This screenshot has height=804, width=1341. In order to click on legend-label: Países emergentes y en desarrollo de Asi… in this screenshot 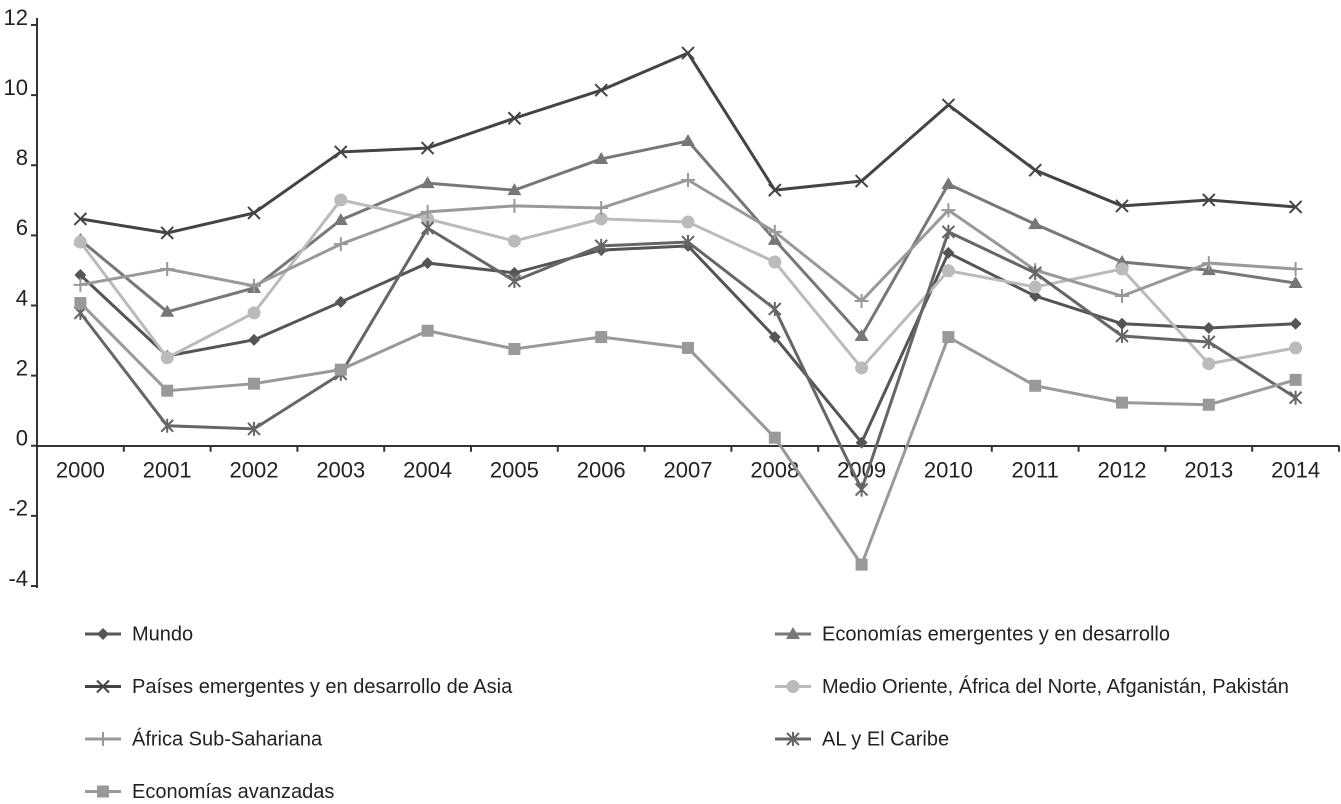, I will do `click(322, 687)`.